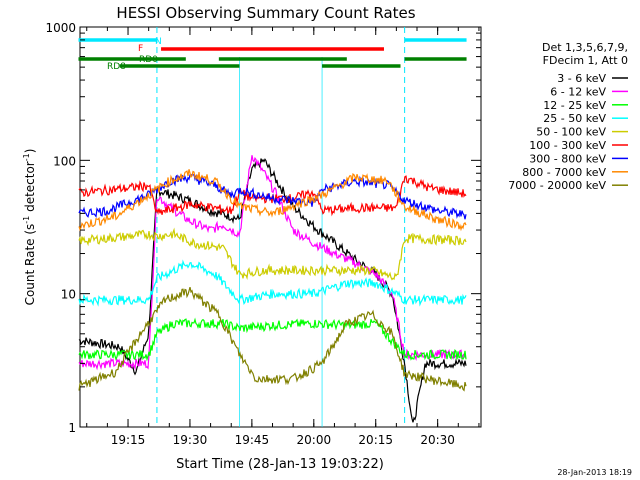 This screenshot has width=640, height=480. Describe the element at coordinates (571, 132) in the screenshot. I see `legend-label: 50 - 100 keV` at that location.